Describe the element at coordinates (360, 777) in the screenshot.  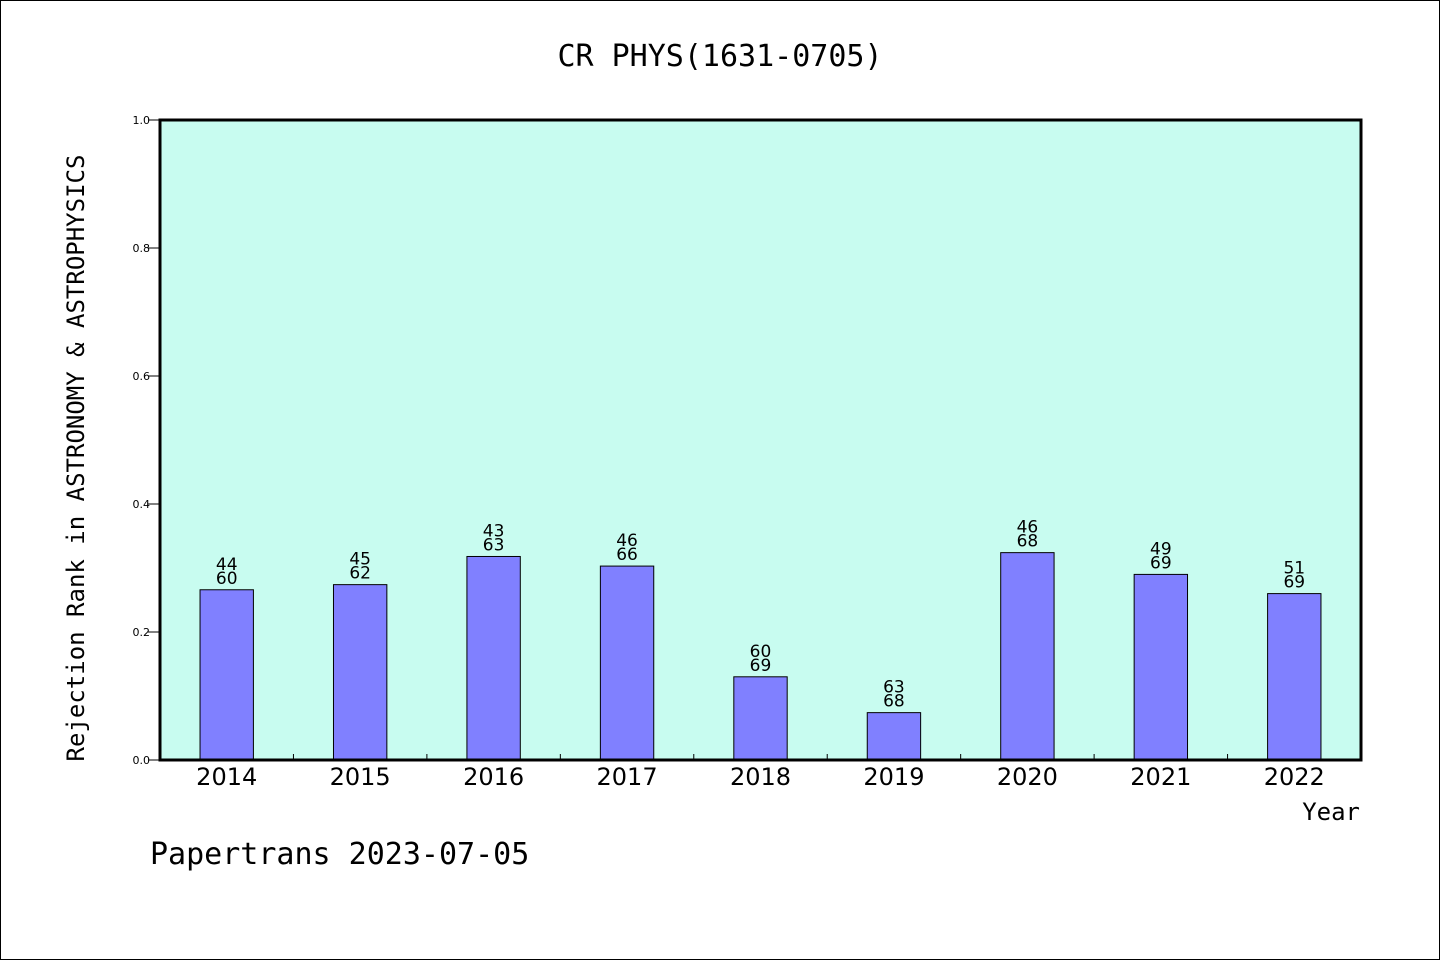
I see `x-tick-label-2015: 2015` at that location.